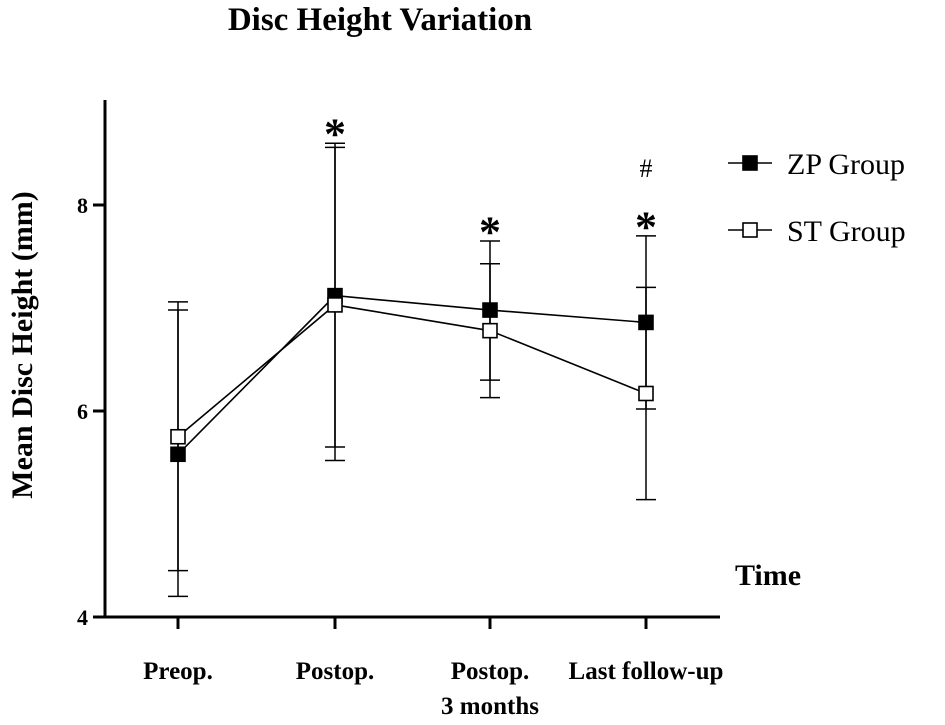 The height and width of the screenshot is (725, 945). I want to click on legend-item-zp: ZP Group, so click(816, 164).